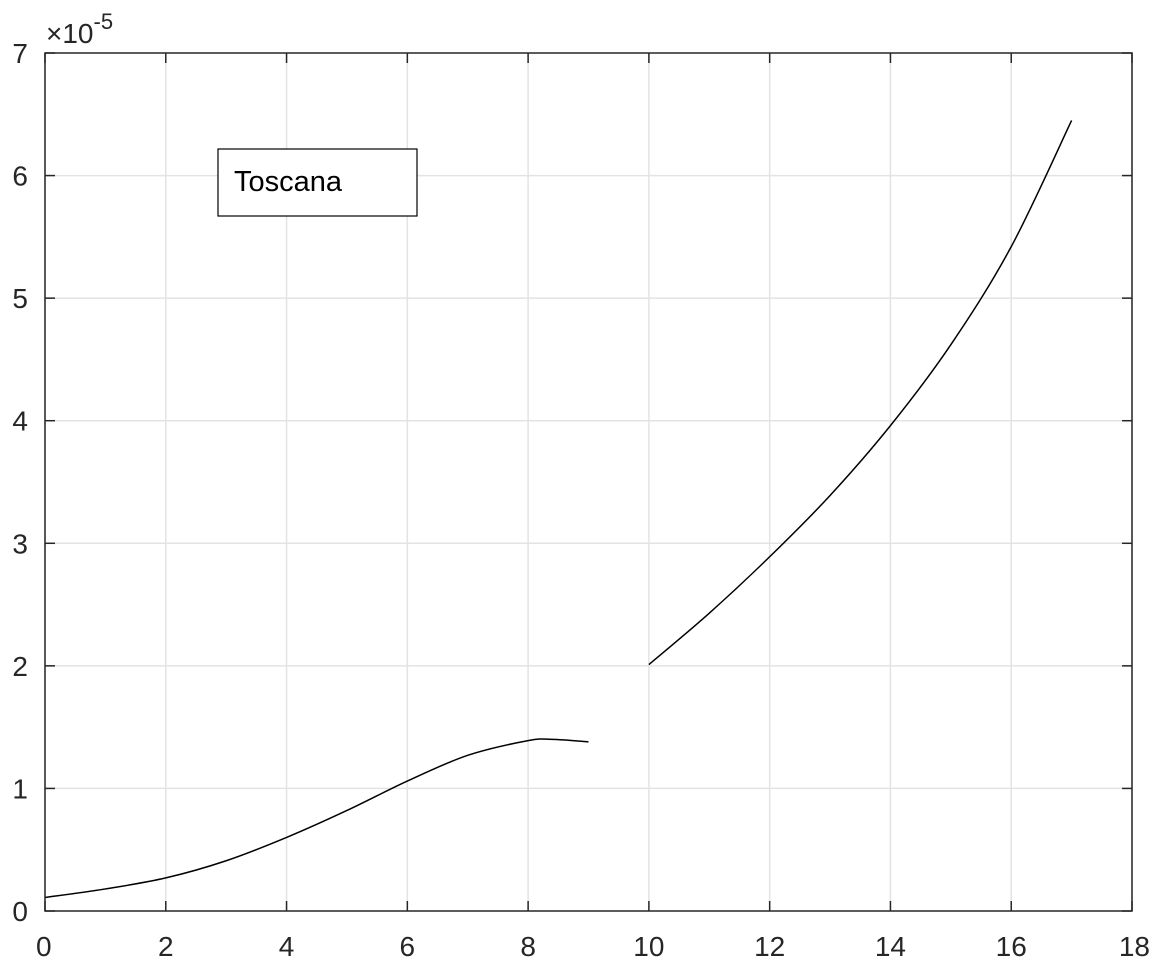  I want to click on annotation-box: Toscana, so click(317, 182).